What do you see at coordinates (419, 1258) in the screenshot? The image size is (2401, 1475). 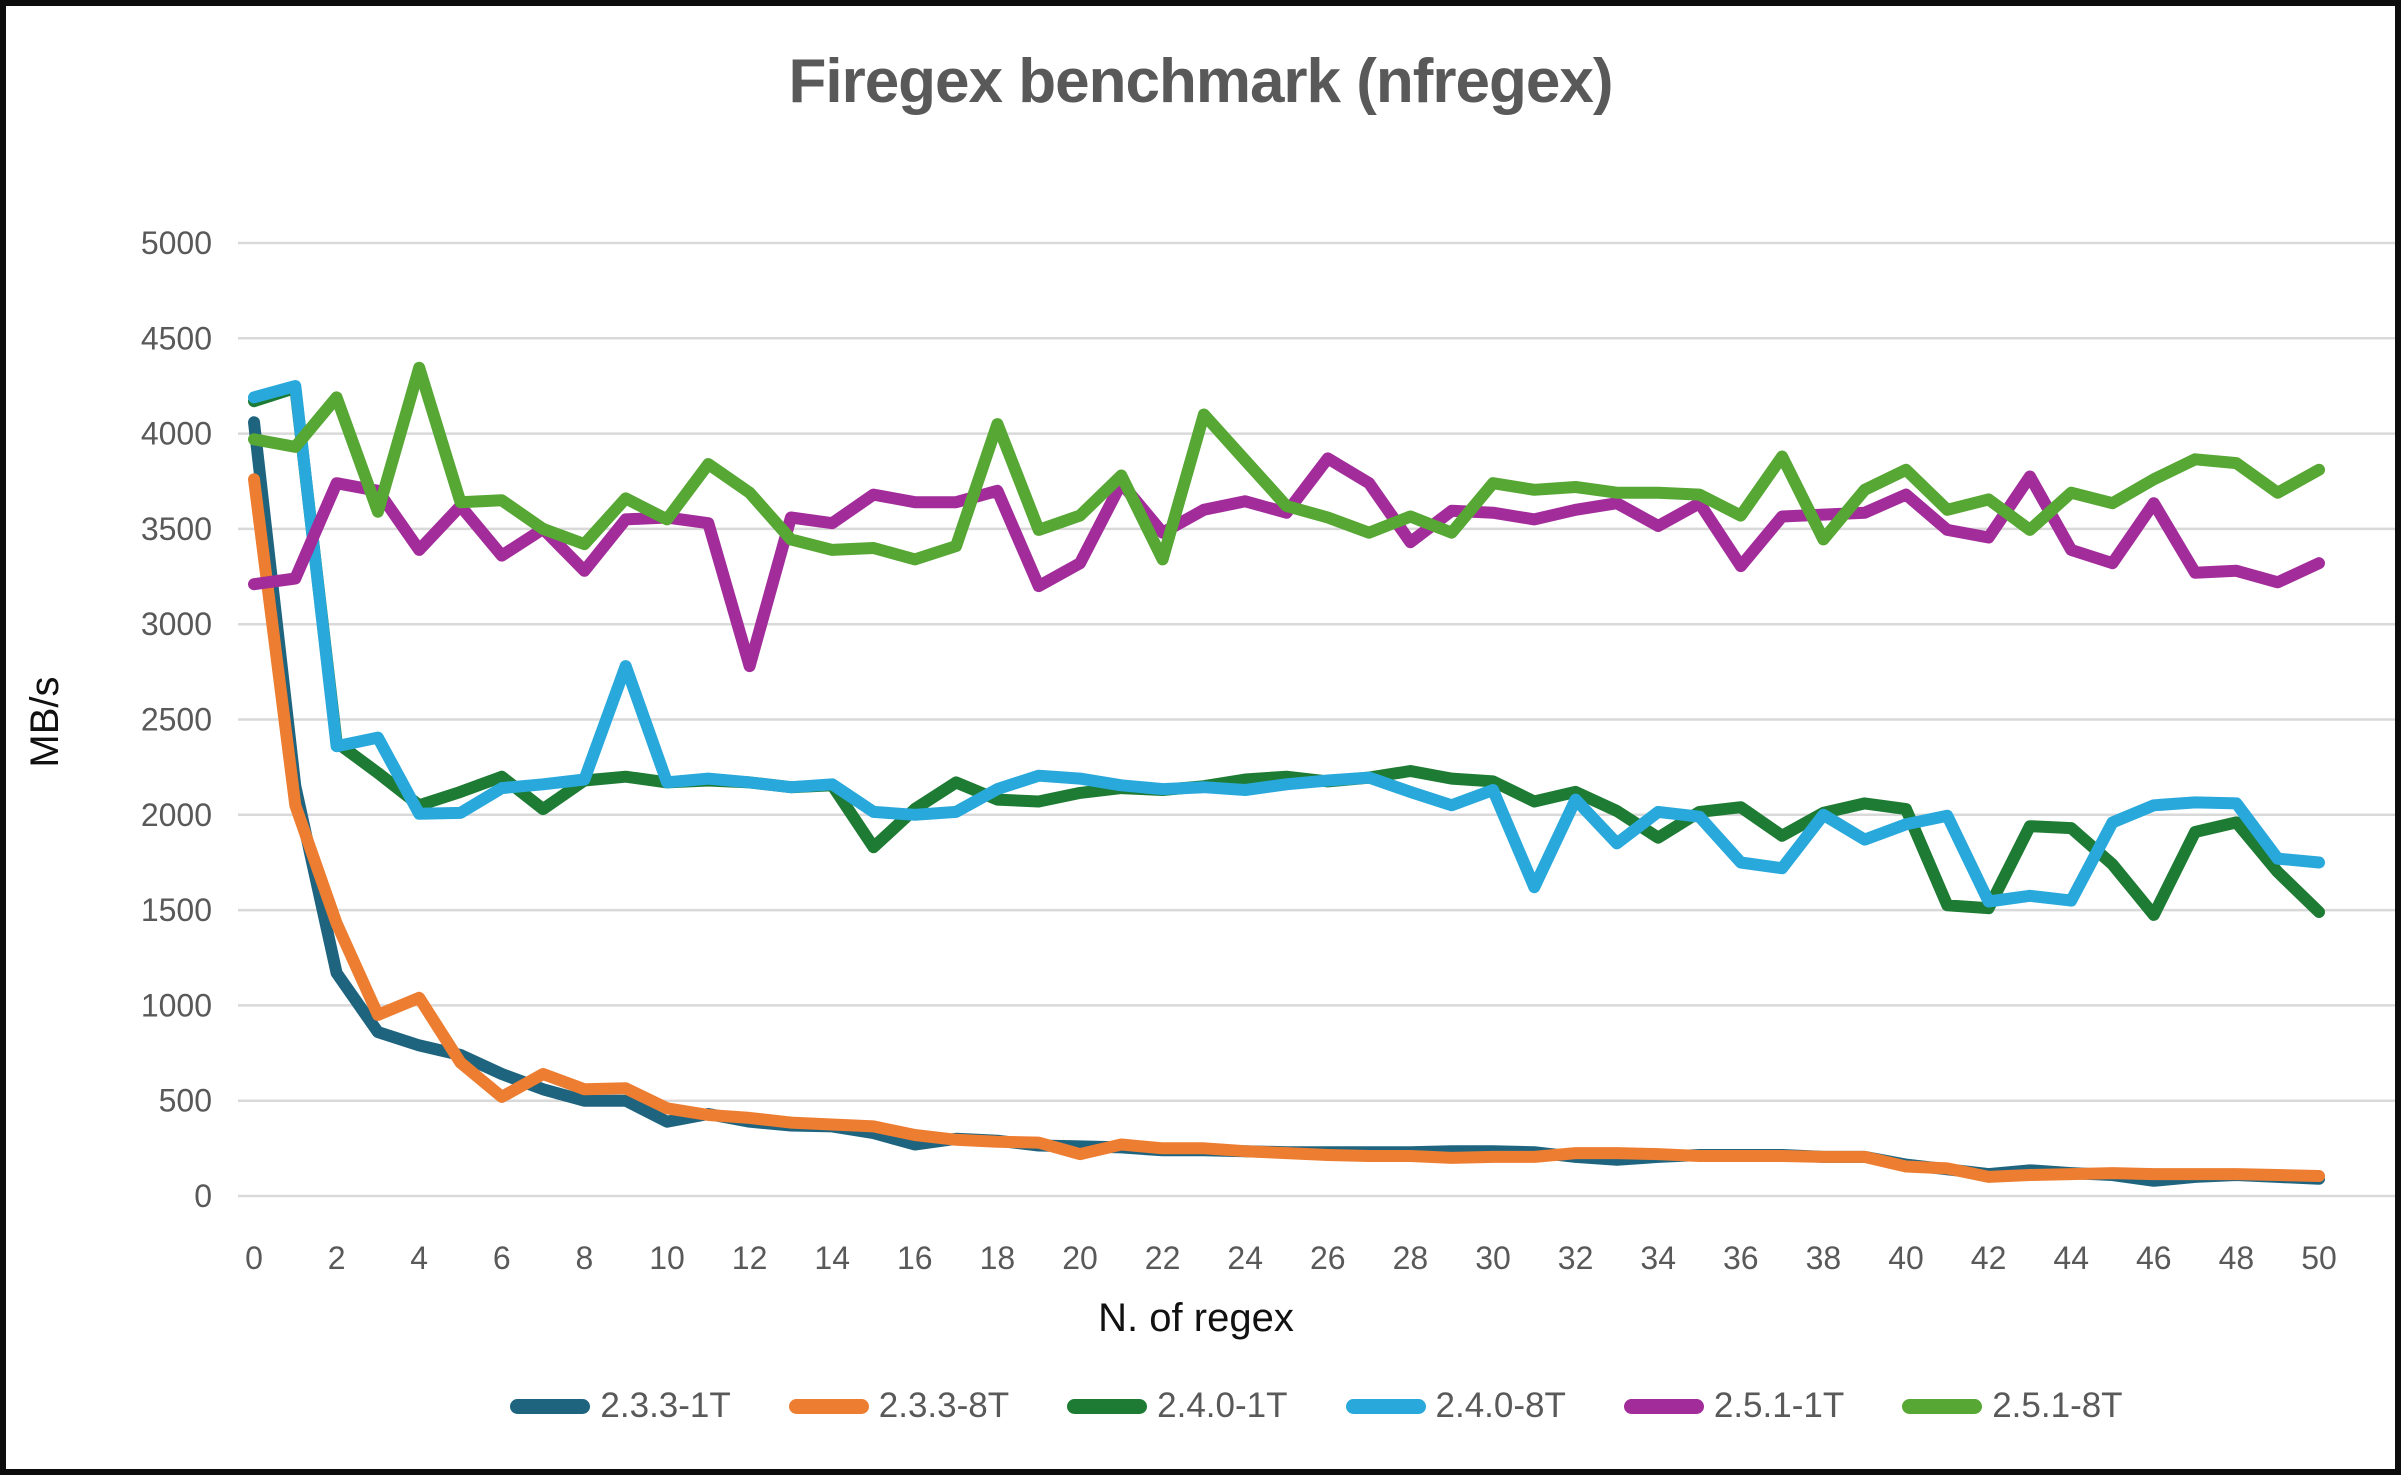 I see `x-tick-label: 4` at bounding box center [419, 1258].